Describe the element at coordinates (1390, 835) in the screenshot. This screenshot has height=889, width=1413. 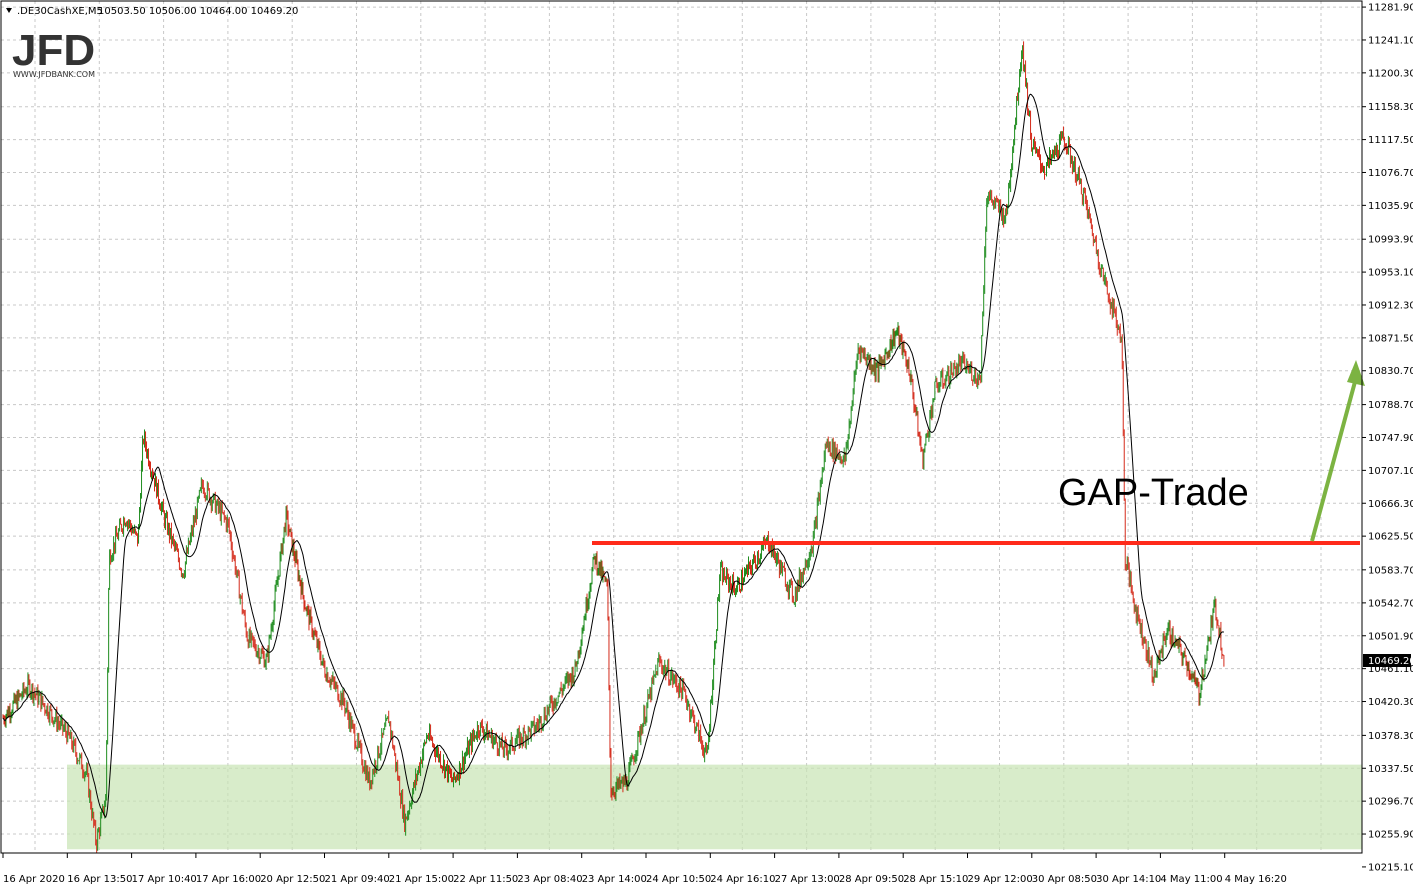
I see `y-tick-label: 10255.90` at that location.